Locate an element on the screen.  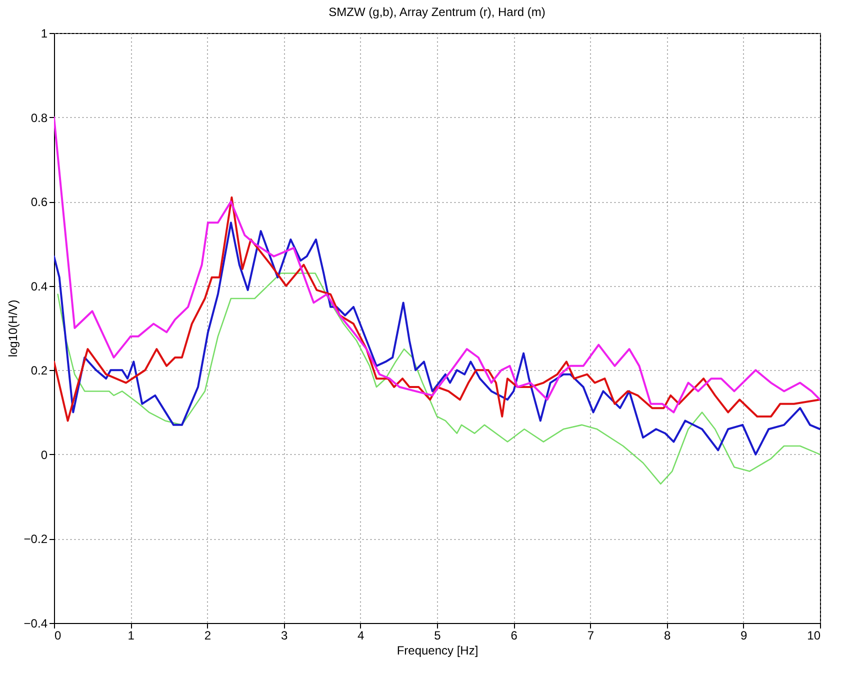
x-axis-title: Frequency [Hz] is located at coordinates (437, 651).